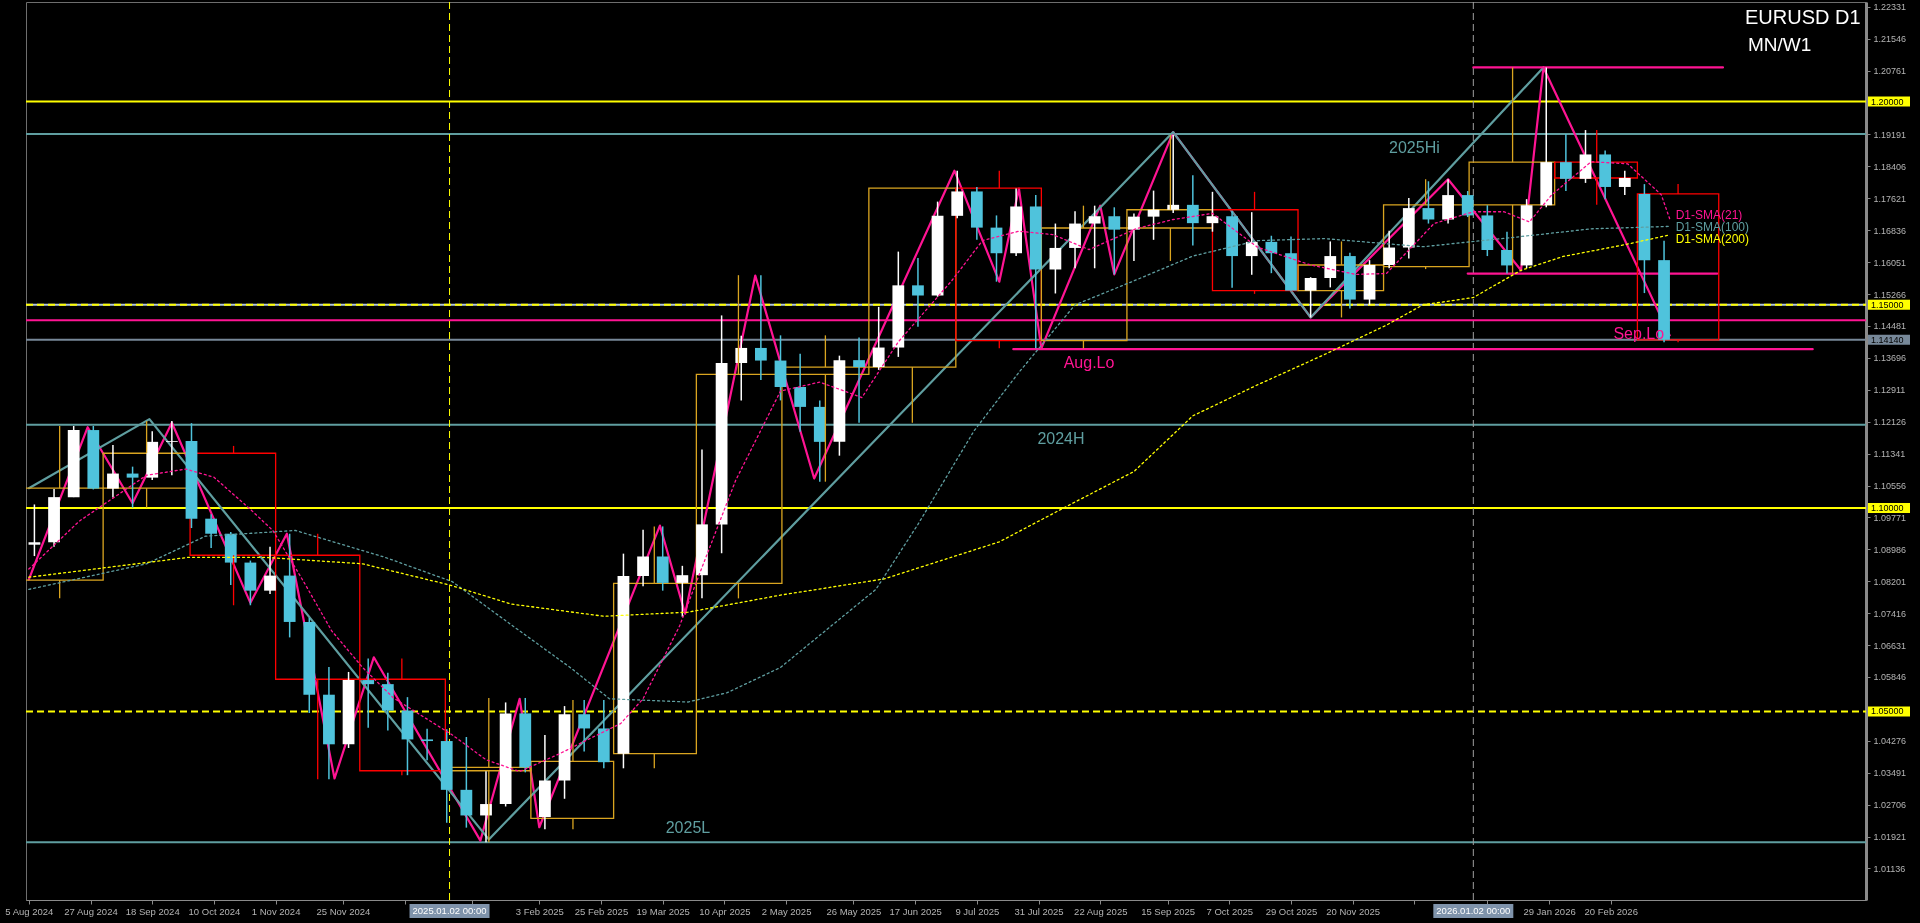 The image size is (1920, 923). What do you see at coordinates (786, 911) in the screenshot?
I see `x-tick-label: 2 May 2025` at bounding box center [786, 911].